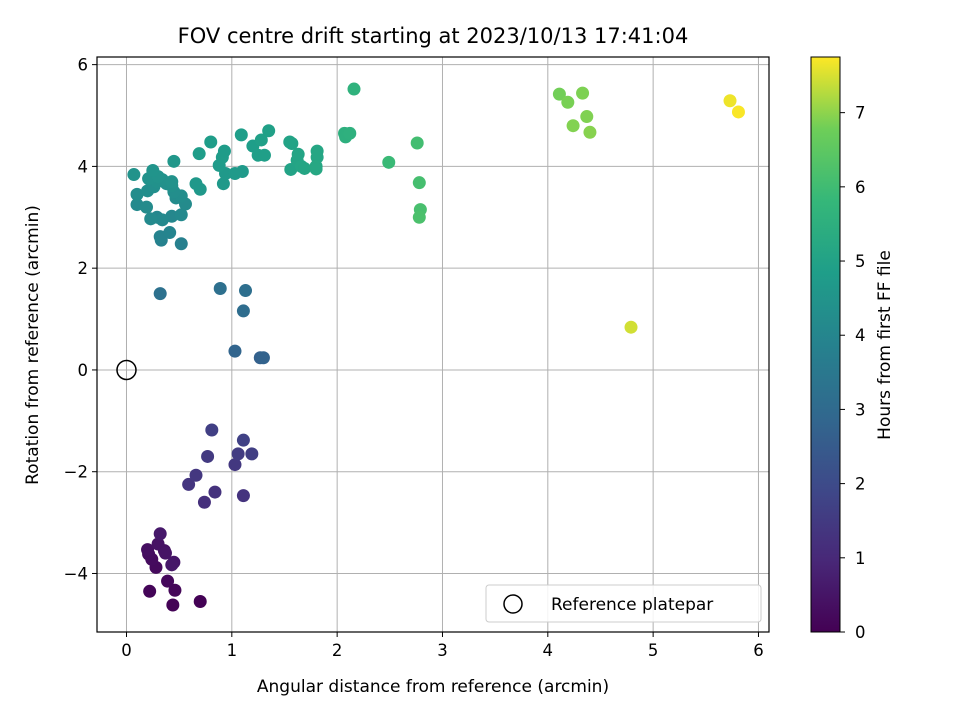 The image size is (960, 720). Describe the element at coordinates (860, 113) in the screenshot. I see `colorbar-tick-label: 7` at that location.